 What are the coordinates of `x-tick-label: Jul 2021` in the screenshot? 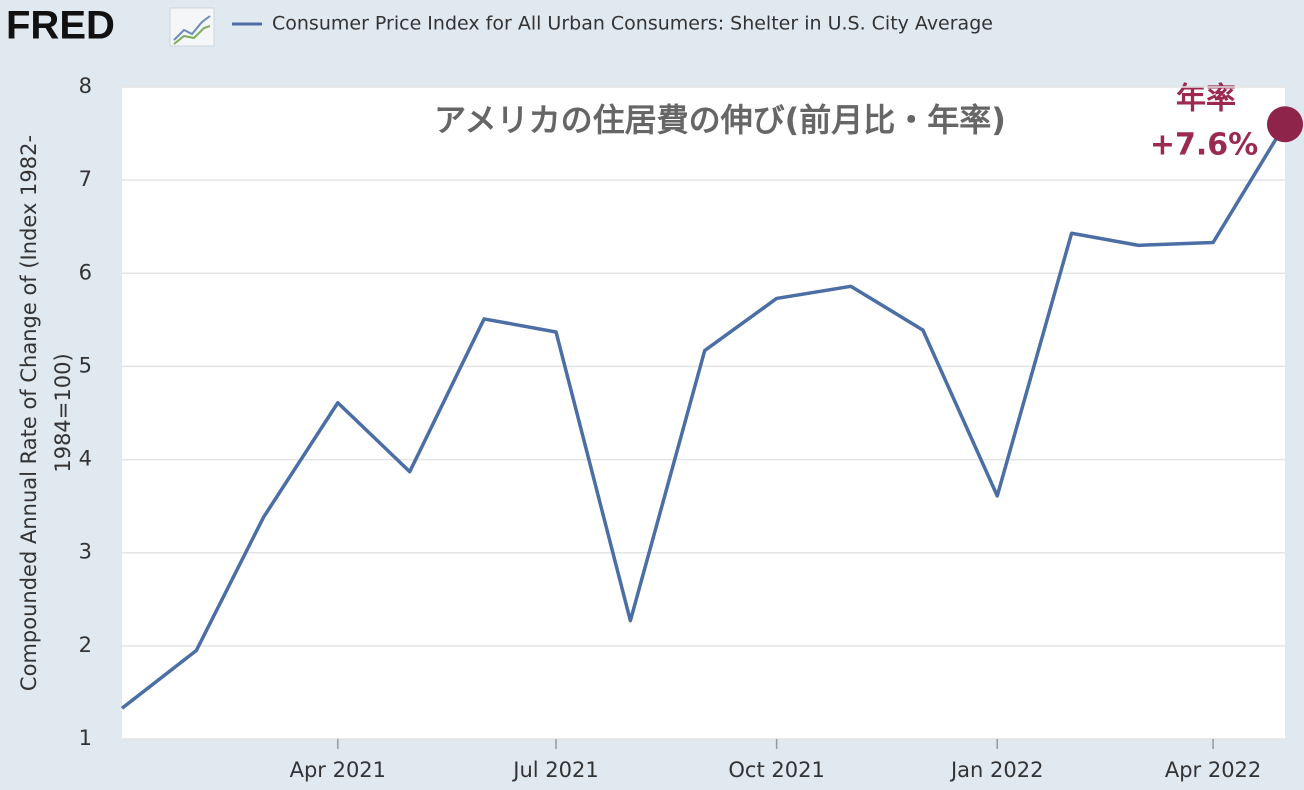 It's located at (554, 770).